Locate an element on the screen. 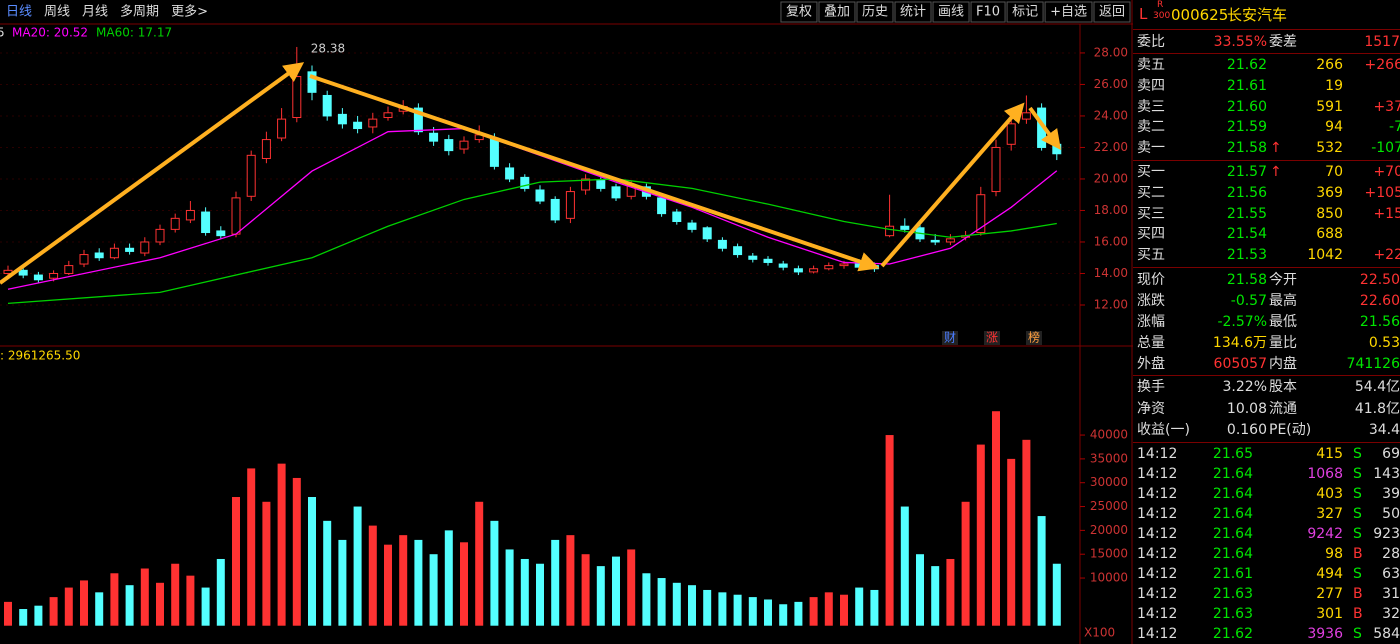 Image resolution: width=1400 pixels, height=644 pixels. tab: 多周期 is located at coordinates (139, 12).